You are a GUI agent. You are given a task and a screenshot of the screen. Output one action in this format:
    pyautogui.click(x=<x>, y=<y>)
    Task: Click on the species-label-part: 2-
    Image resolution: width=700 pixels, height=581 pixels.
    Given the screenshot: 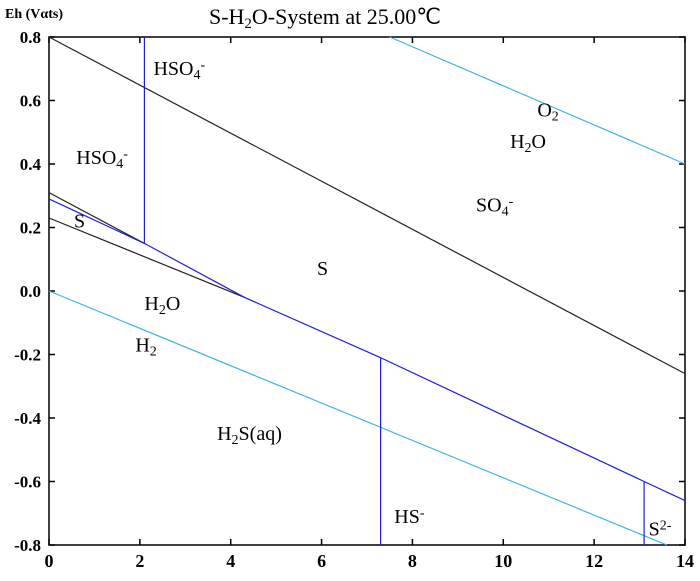 What is the action you would take?
    pyautogui.click(x=666, y=525)
    